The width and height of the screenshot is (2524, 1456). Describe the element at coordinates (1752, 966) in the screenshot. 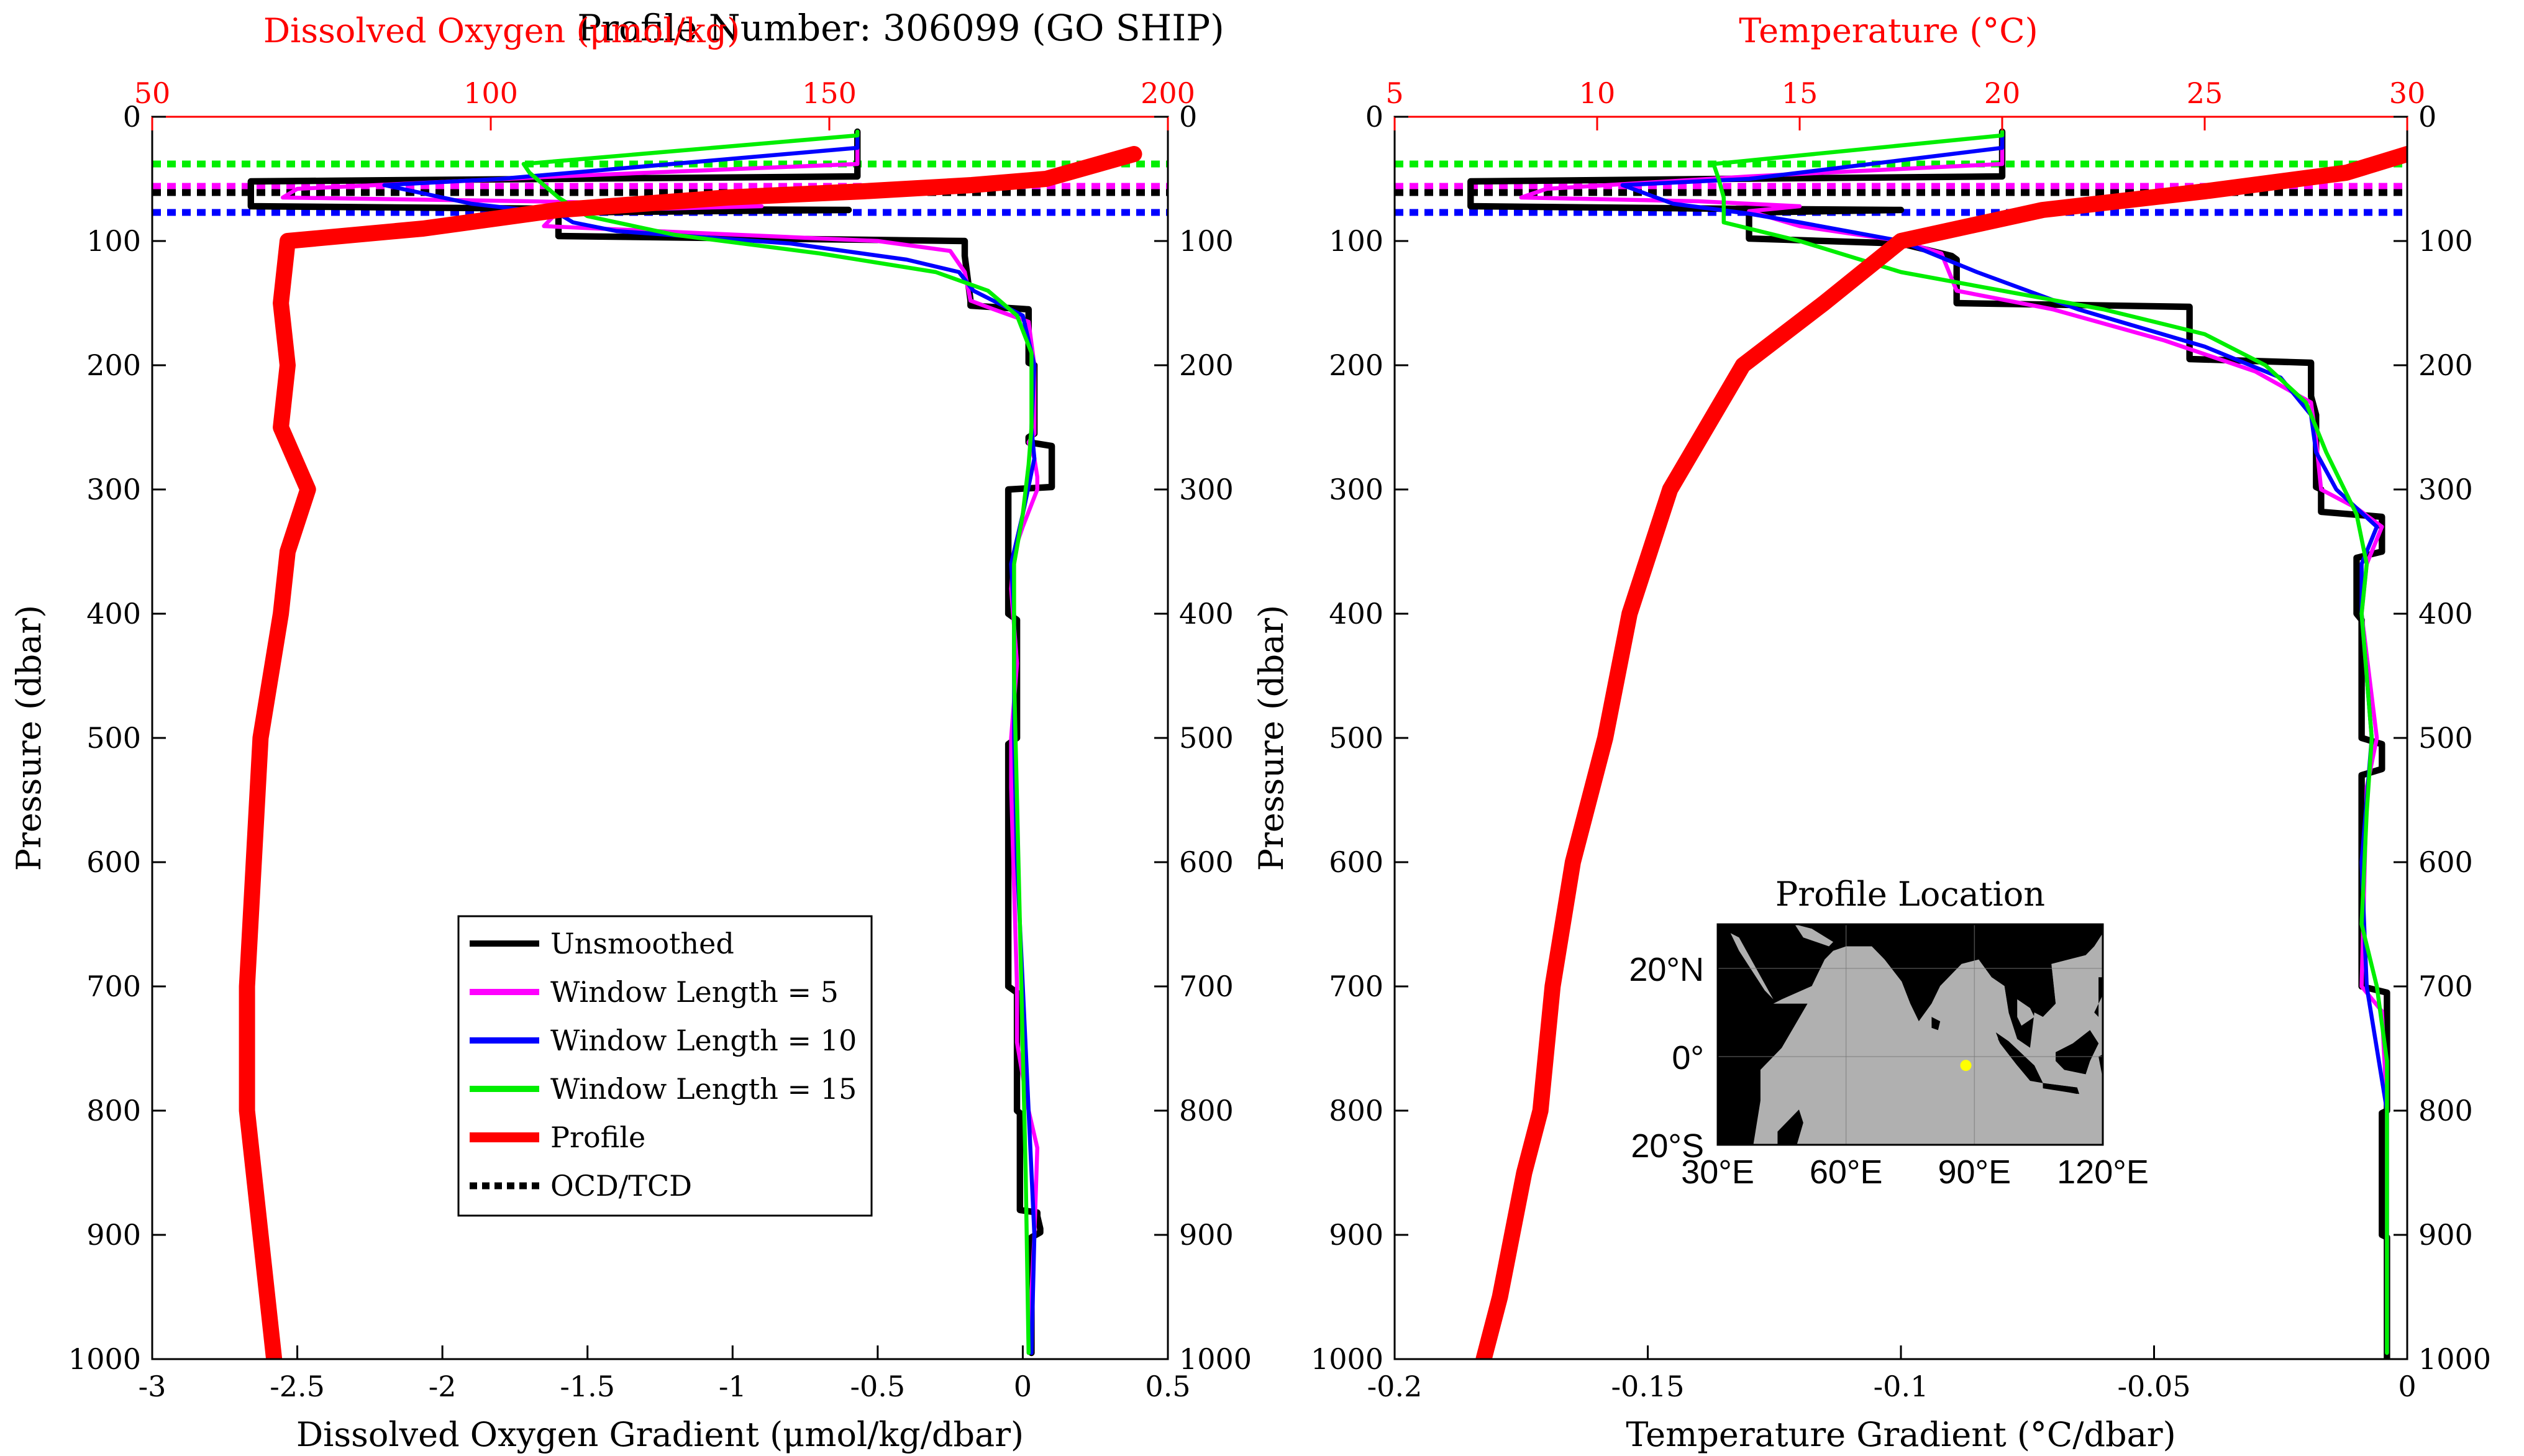

I see `red-sea` at that location.